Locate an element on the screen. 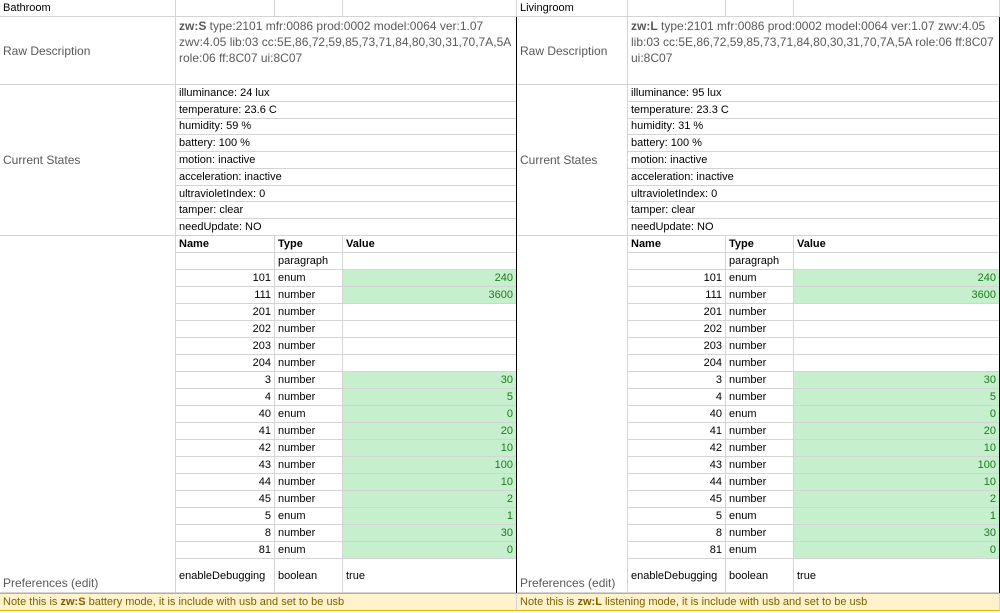 The height and width of the screenshot is (613, 1000). state: humidity: 31 % is located at coordinates (814, 127).